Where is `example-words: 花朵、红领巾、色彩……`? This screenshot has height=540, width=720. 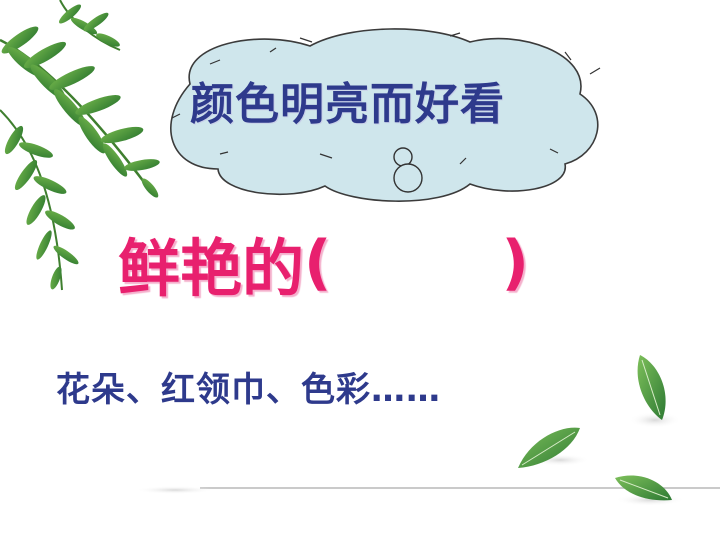
example-words: 花朵、红领巾、色彩…… is located at coordinates (248, 390).